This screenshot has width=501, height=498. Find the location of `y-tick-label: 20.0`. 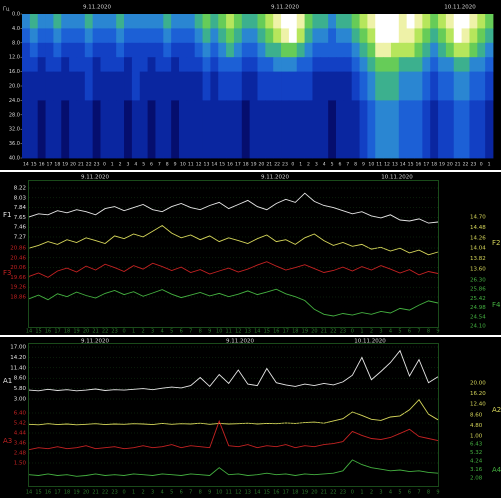

y-tick-label: 20.0 is located at coordinates (14, 87).